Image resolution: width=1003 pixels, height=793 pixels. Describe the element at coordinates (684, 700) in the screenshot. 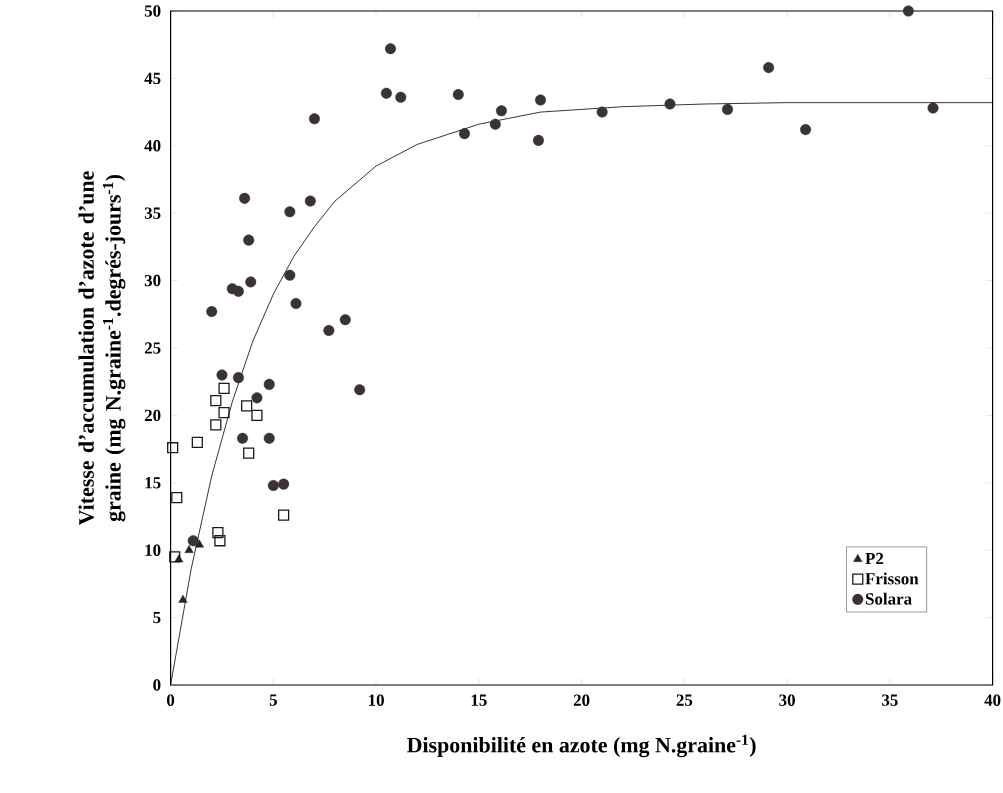

I see `x-tick-label: 25` at that location.